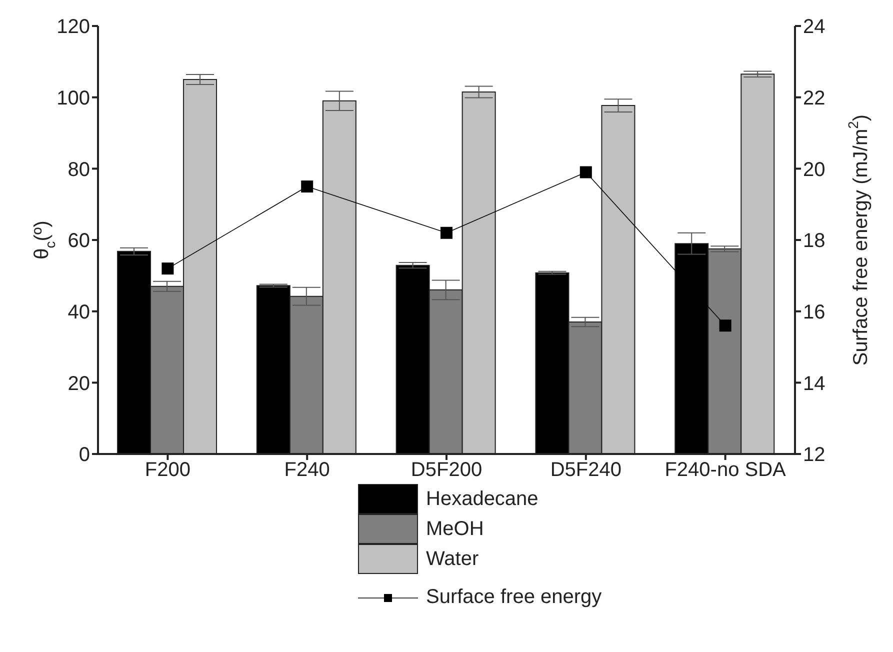 The image size is (893, 652). What do you see at coordinates (814, 27) in the screenshot?
I see `y2-tick-label: 24` at bounding box center [814, 27].